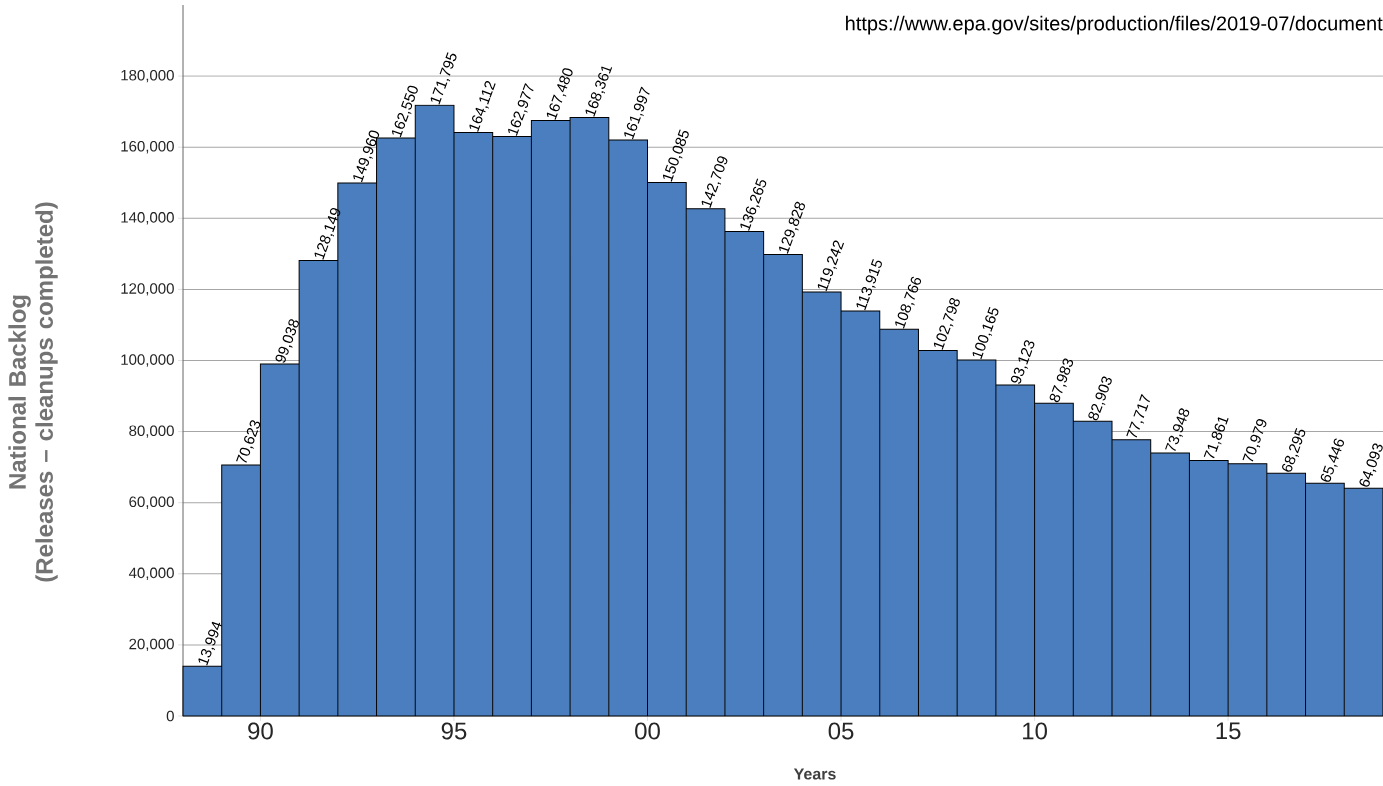 The image size is (1383, 786). What do you see at coordinates (151, 645) in the screenshot?
I see `y-tick-label: 20,000` at bounding box center [151, 645].